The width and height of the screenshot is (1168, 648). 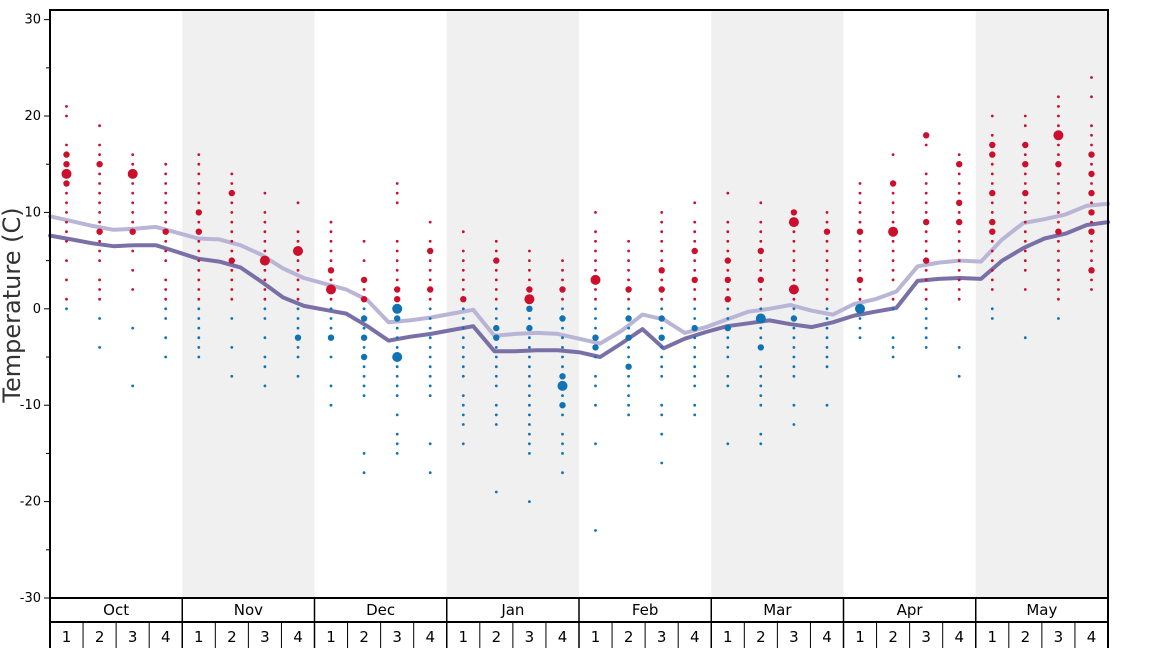 I want to click on month-label-feb: Feb, so click(x=645, y=610).